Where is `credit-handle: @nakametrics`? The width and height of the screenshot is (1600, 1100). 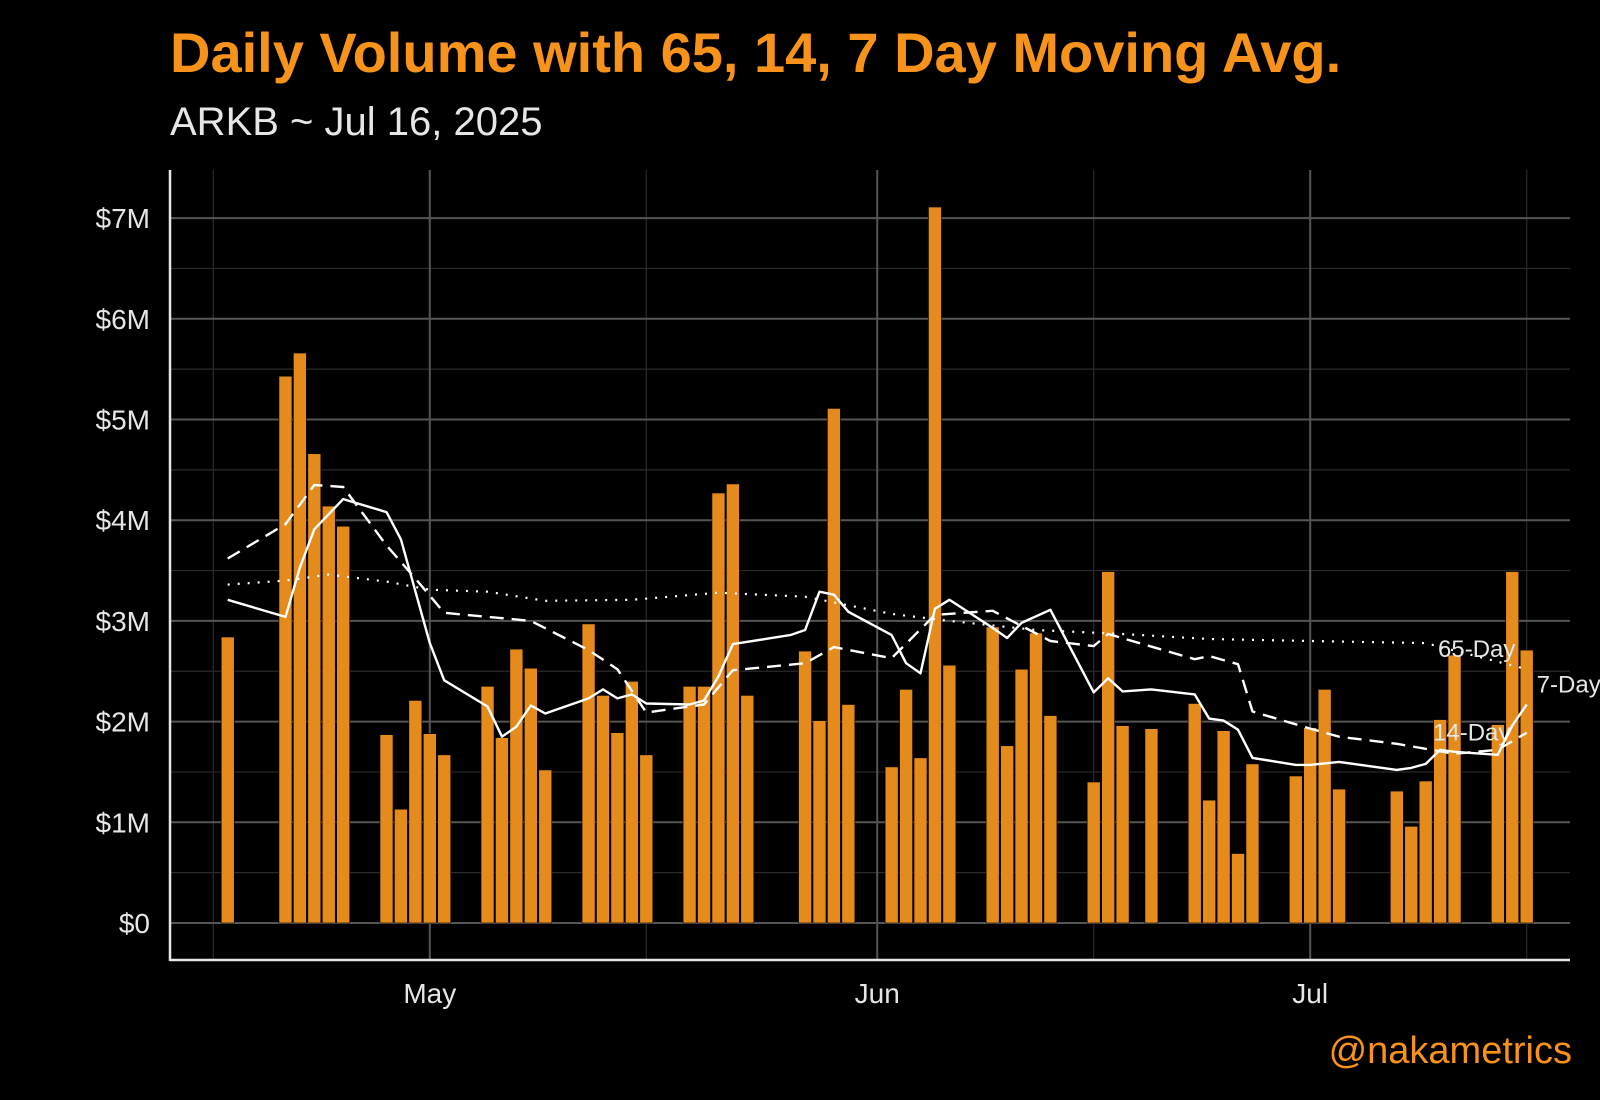 credit-handle: @nakametrics is located at coordinates (1450, 1051).